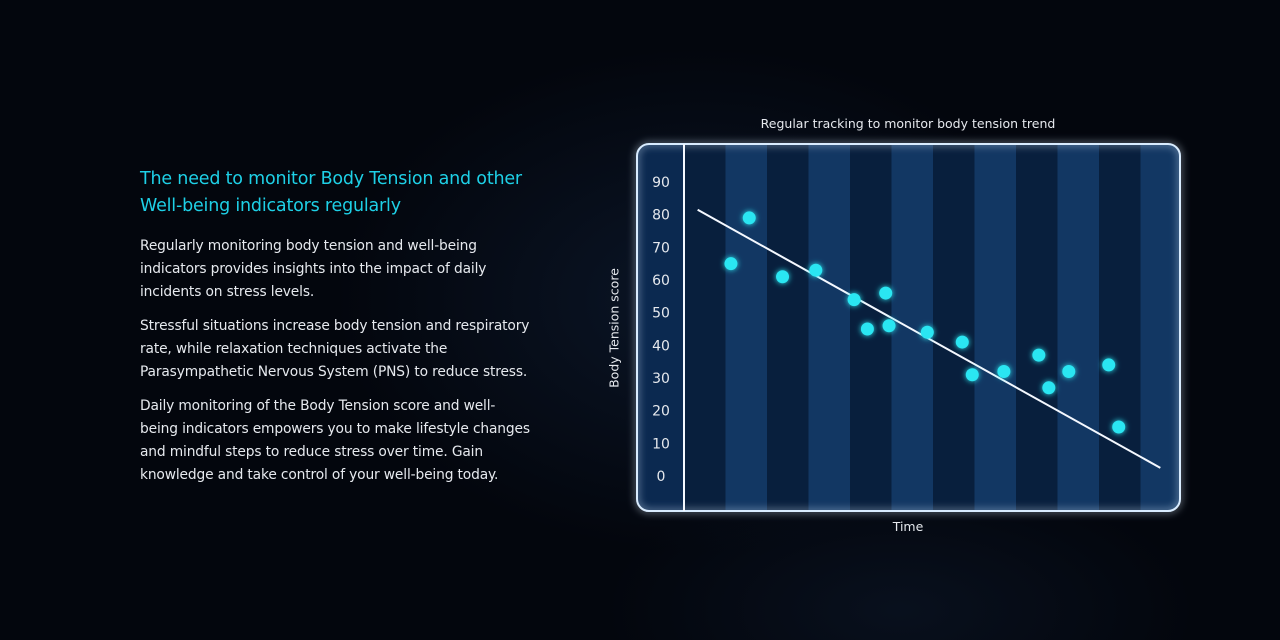  What do you see at coordinates (661, 379) in the screenshot?
I see `y-tick-label: 30` at bounding box center [661, 379].